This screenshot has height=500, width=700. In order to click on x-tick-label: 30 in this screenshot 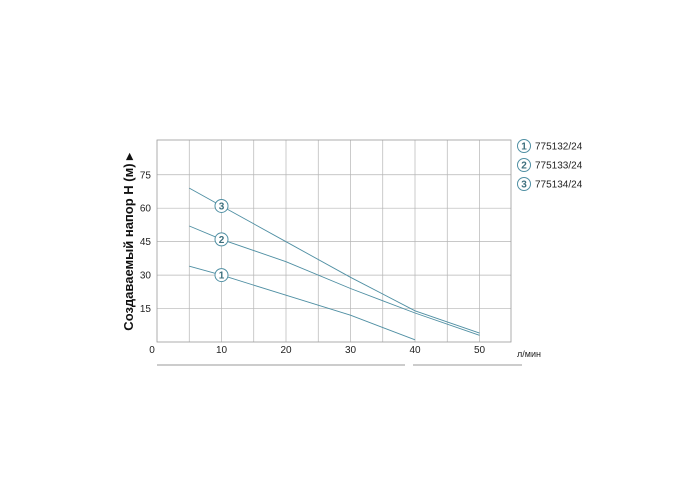, I will do `click(351, 350)`.